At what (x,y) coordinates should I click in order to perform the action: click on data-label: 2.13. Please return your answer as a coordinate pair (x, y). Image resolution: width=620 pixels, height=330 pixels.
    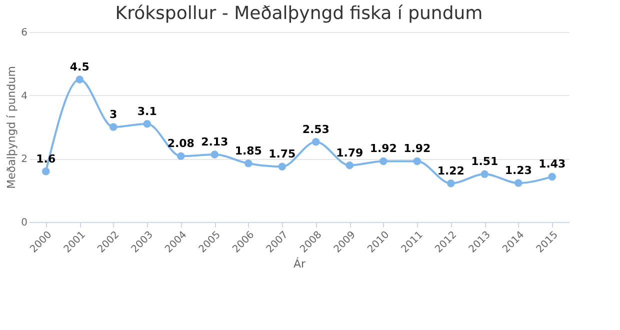
    Looking at the image, I should click on (214, 142).